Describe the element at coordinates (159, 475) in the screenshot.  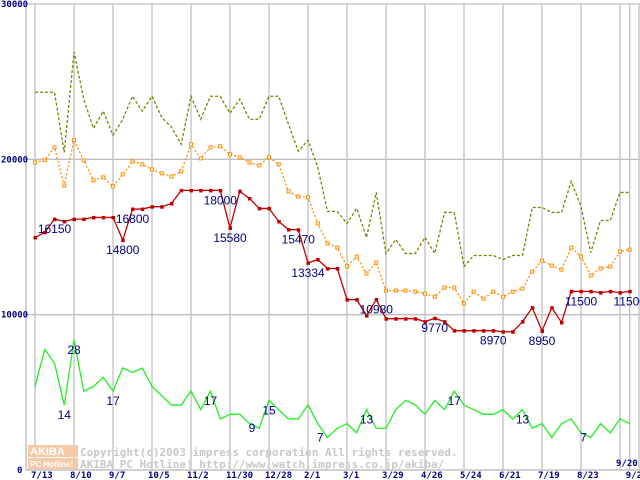
I see `x-tick-label: 10/5` at that location.